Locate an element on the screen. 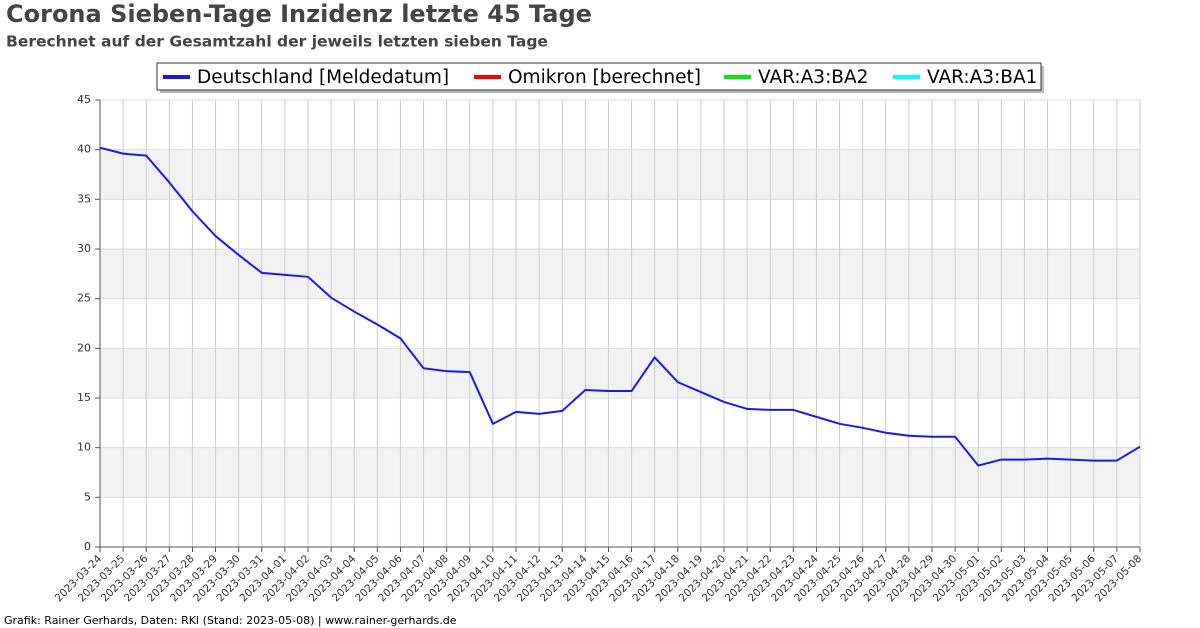  y-tick-label: 30 is located at coordinates (84, 248).